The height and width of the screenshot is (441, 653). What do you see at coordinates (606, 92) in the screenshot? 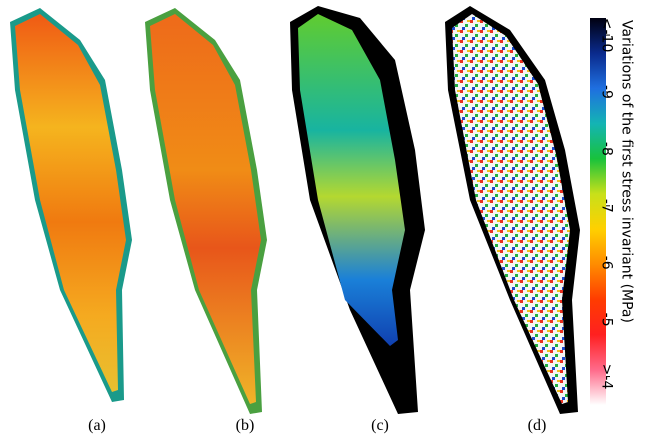
I see `colorbar-tick-label: -9` at bounding box center [606, 92].